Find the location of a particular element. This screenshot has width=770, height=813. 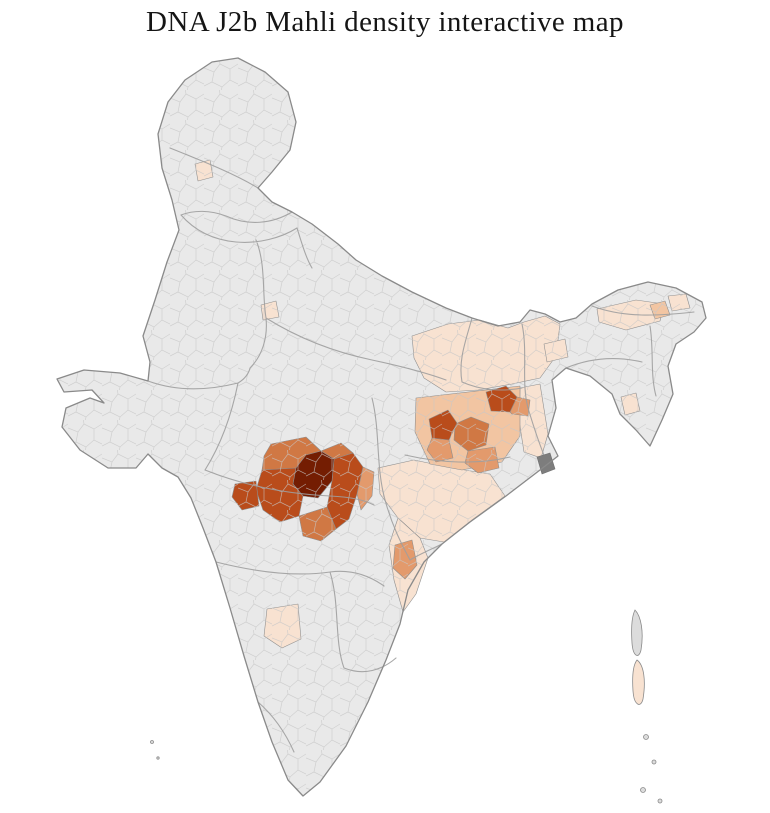

andaman-island-north is located at coordinates (637, 632).